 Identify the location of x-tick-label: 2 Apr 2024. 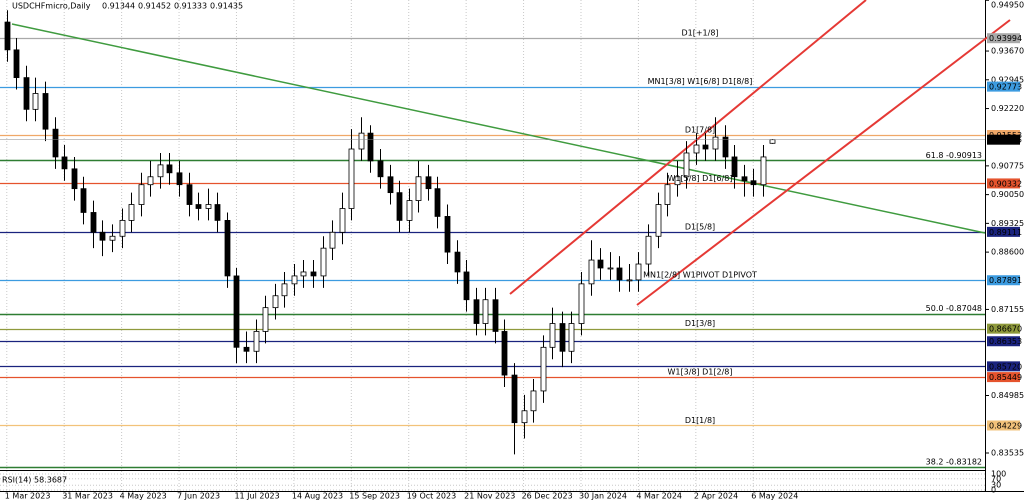
(716, 496).